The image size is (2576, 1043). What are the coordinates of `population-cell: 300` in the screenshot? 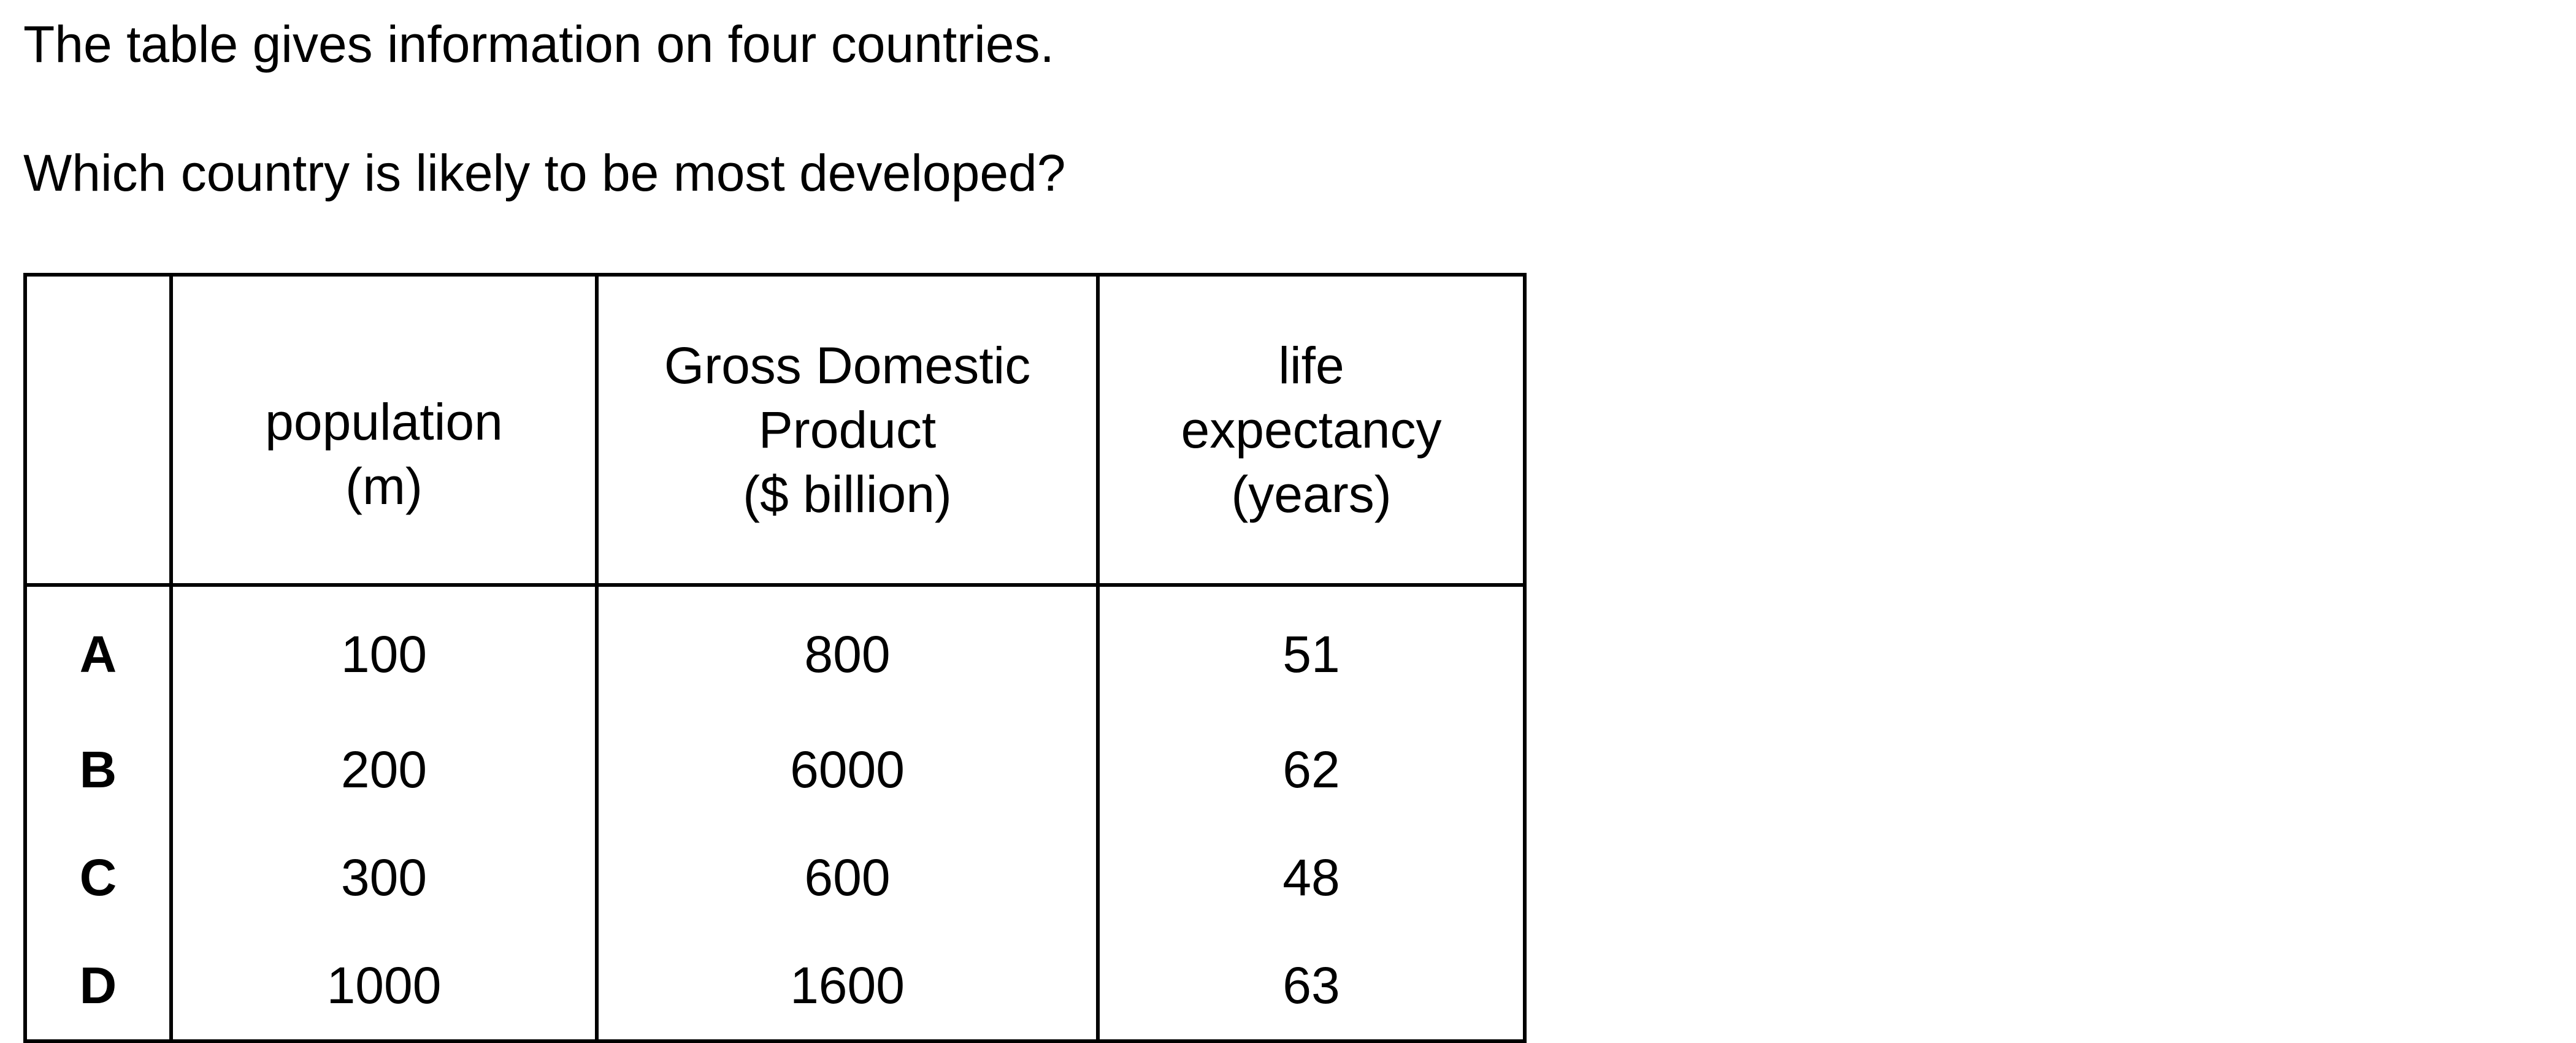 It's located at (384, 877).